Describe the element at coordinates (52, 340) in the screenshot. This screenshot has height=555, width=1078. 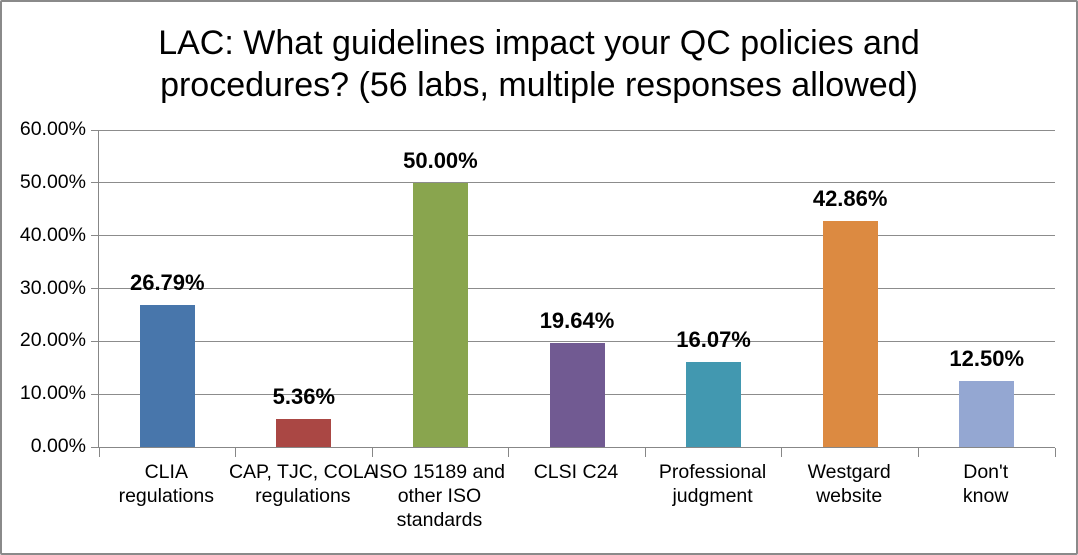
I see `y-axis-label-20: 20.00%` at that location.